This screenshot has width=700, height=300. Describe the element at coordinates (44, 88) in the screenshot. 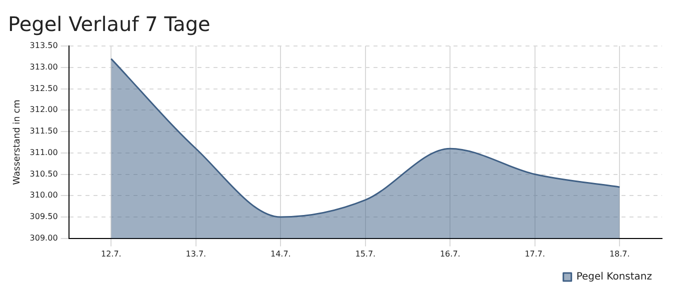

I see `y-tick-label: 312.50` at that location.